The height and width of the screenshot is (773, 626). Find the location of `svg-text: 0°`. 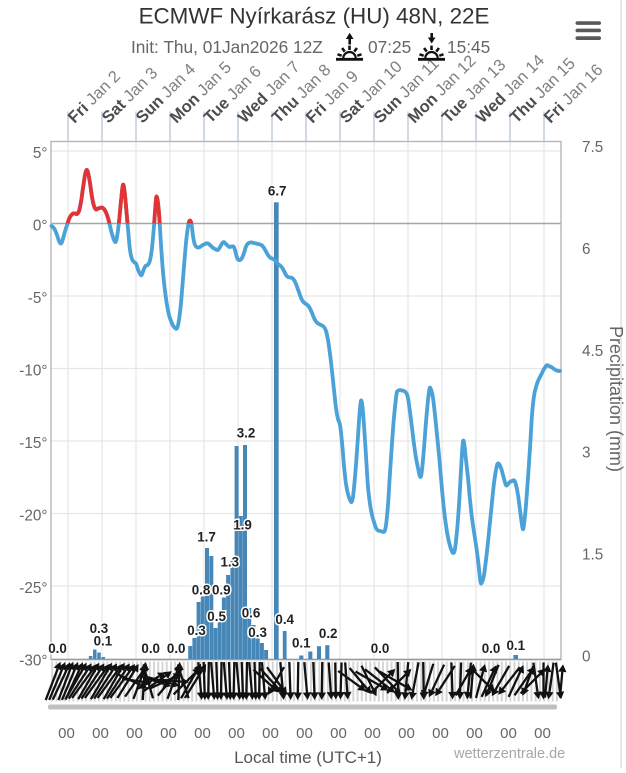

svg-text: 0° is located at coordinates (40, 226).